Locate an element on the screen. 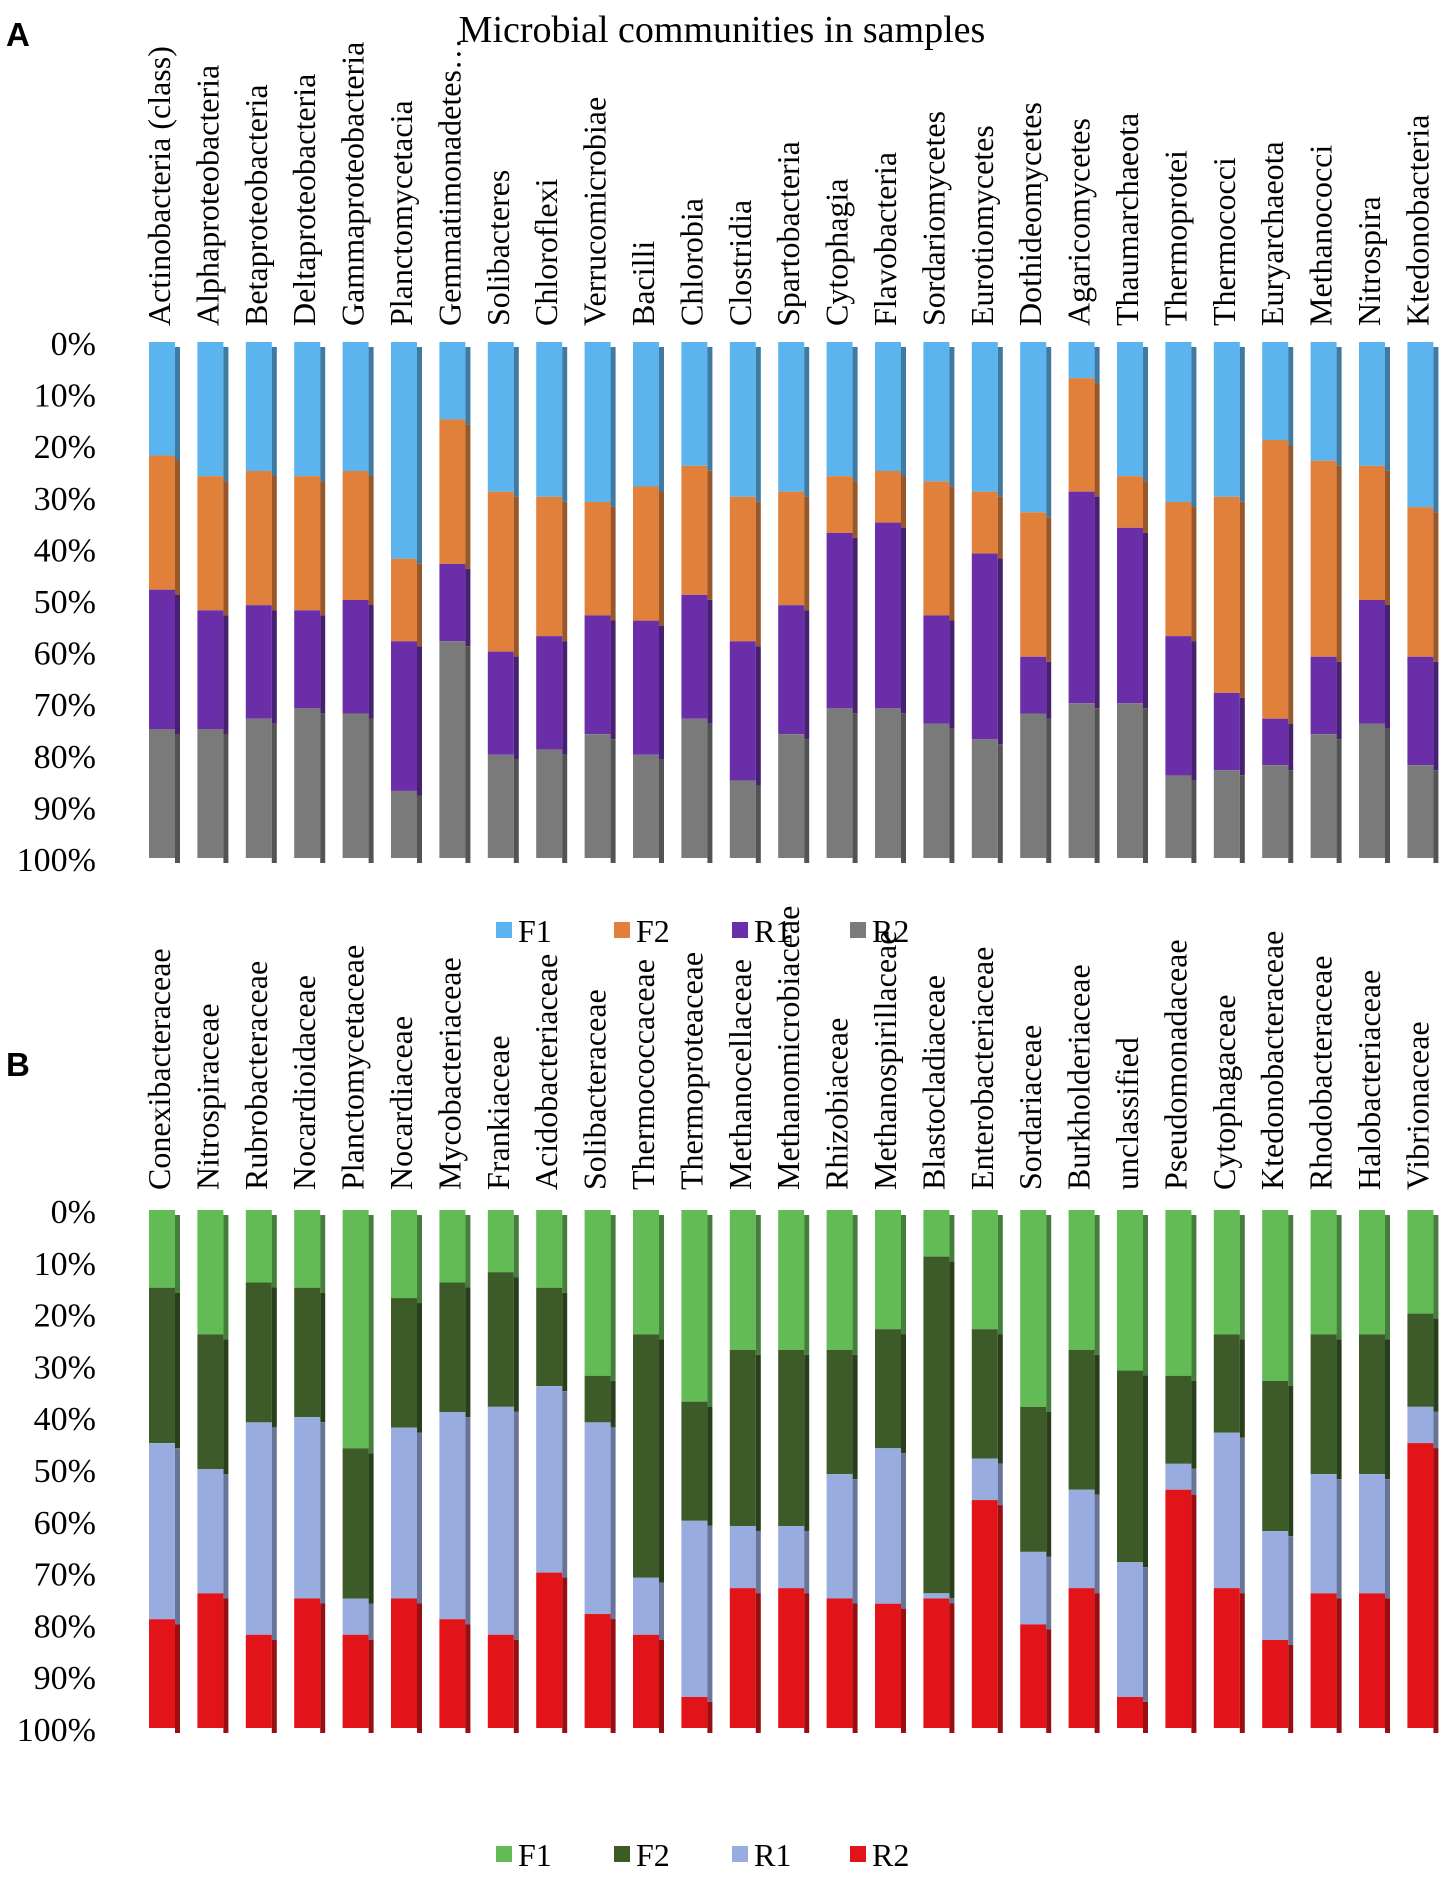  x-category-label: Actinobacteria (class) is located at coordinates (159, 186).